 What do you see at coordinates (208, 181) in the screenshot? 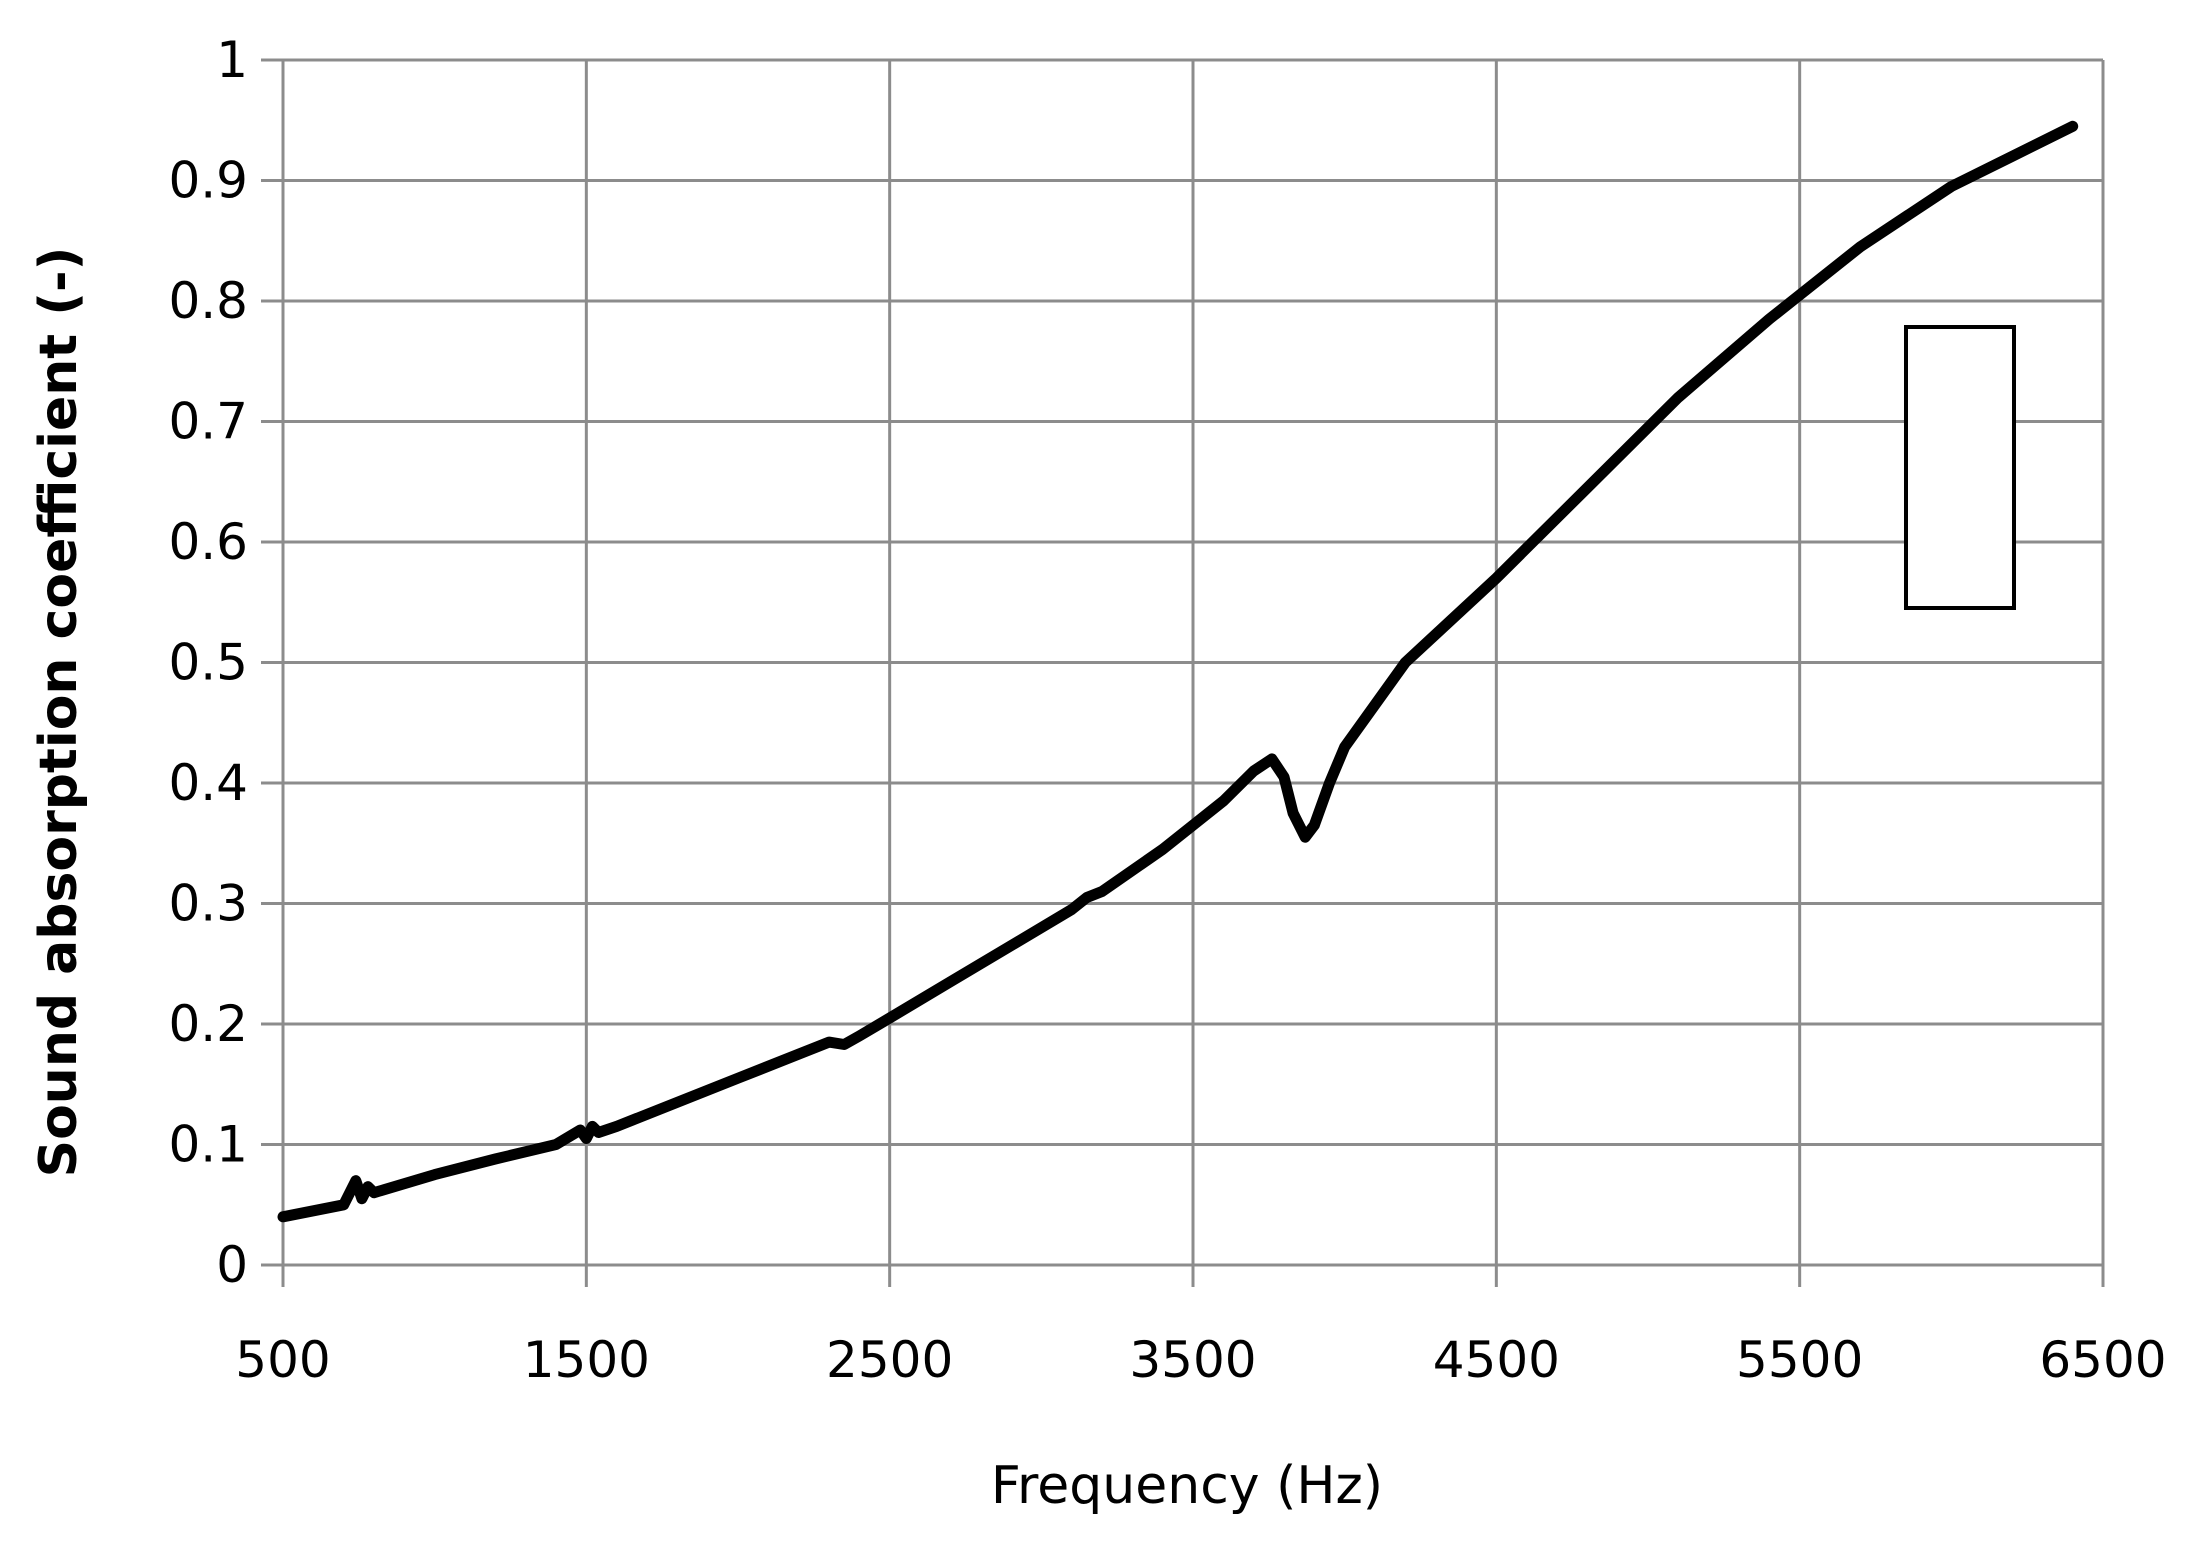
I see `y-tick-label: 0.9` at bounding box center [208, 181].